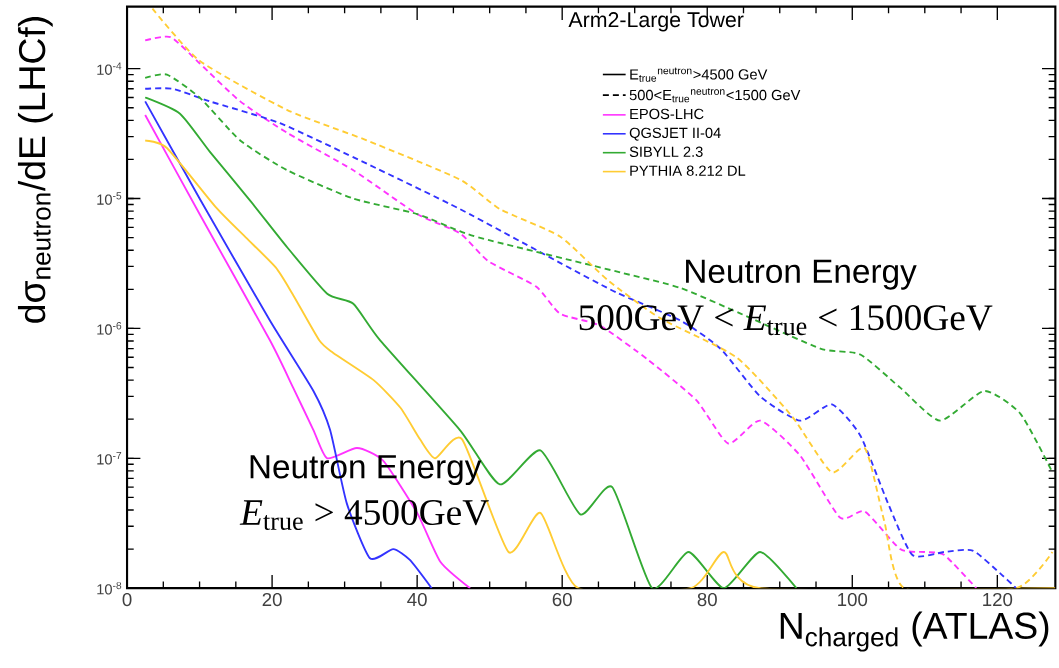 This screenshot has height=668, width=1059. What do you see at coordinates (109, 458) in the screenshot?
I see `y-tick-label: 10$^{-7}$` at bounding box center [109, 458].